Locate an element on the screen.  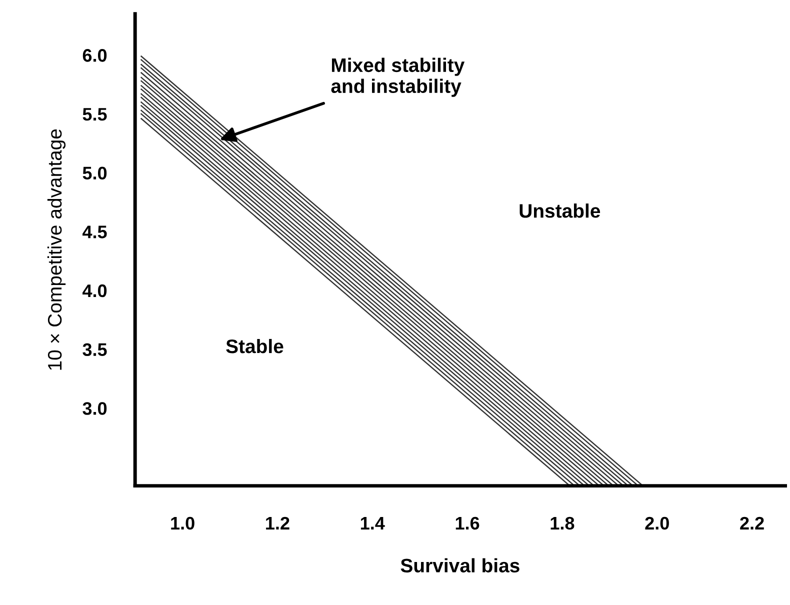
x-tick-label: 1.2 is located at coordinates (278, 523).